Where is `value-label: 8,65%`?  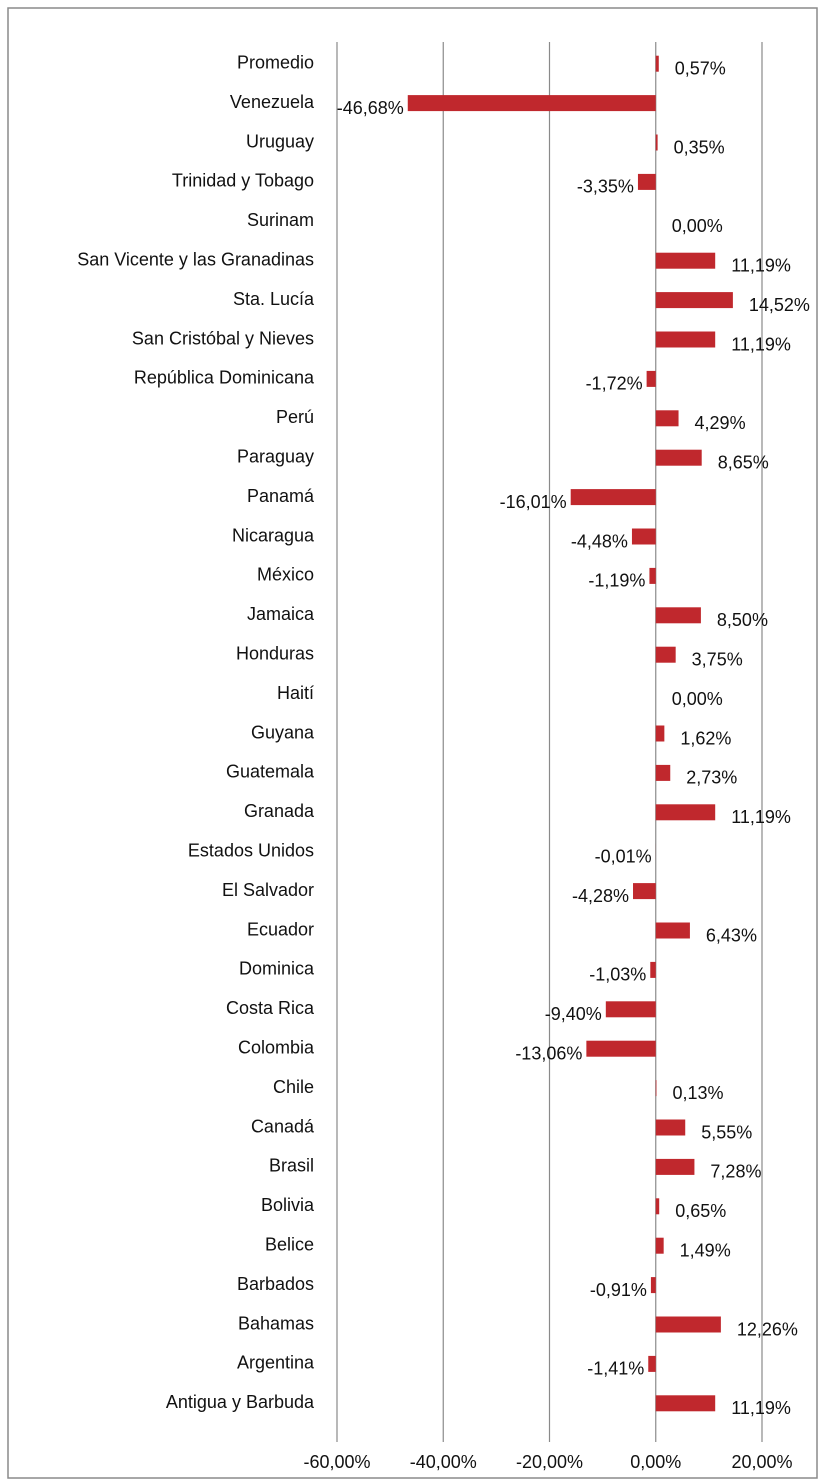
value-label: 8,65% is located at coordinates (743, 462).